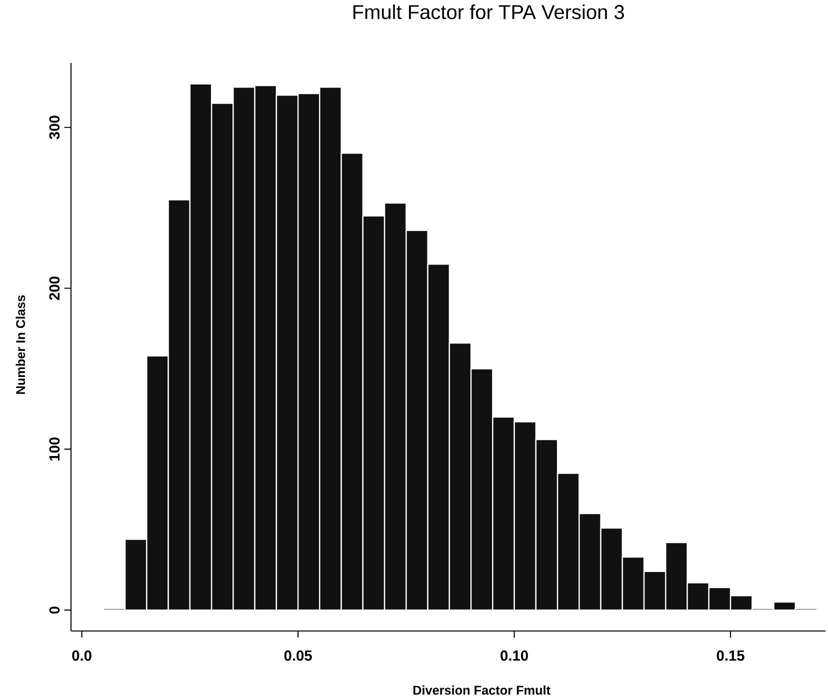 This screenshot has width=828, height=700. Describe the element at coordinates (488, 12) in the screenshot. I see `chart-title: Fmult Factor for TPA Version 3` at that location.